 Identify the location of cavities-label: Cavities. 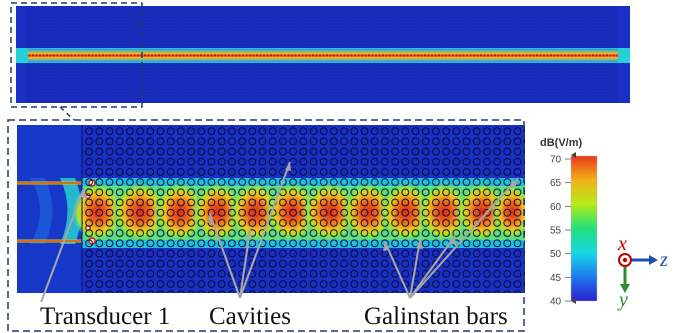
(250, 316).